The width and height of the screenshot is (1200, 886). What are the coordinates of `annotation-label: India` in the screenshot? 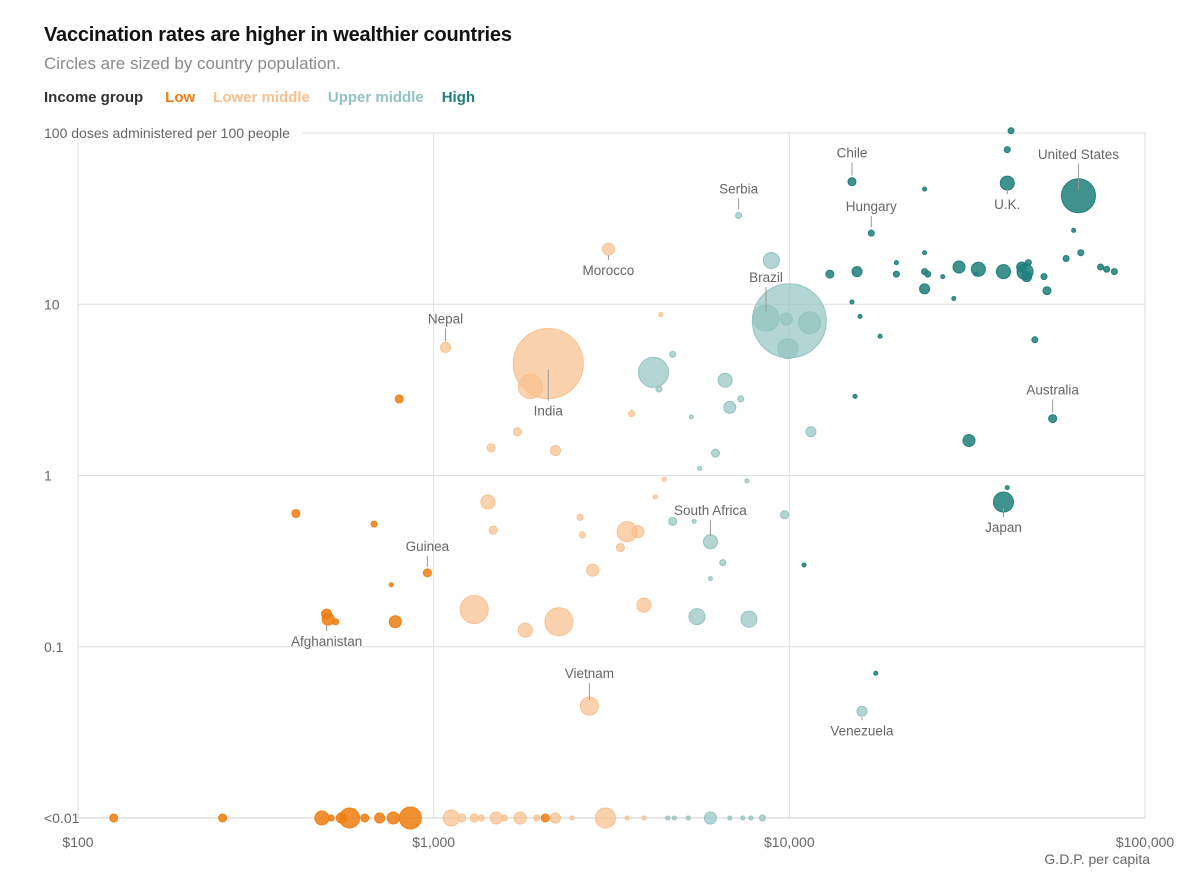 It's located at (549, 411).